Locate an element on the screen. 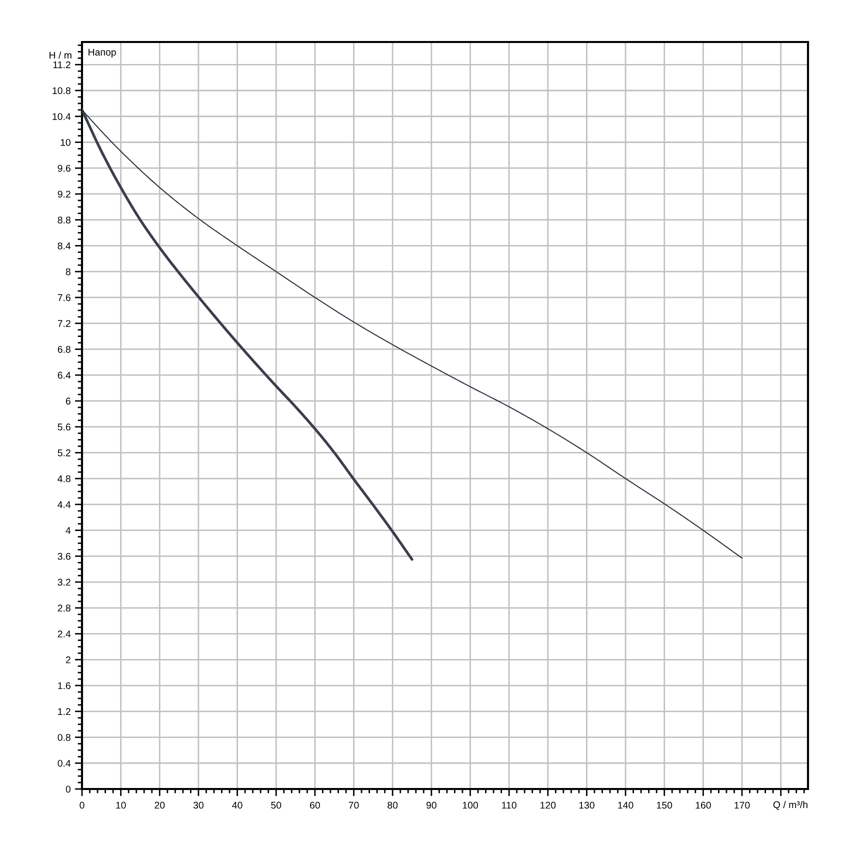 The width and height of the screenshot is (850, 850). y-tick-label: 4.4 is located at coordinates (64, 504).